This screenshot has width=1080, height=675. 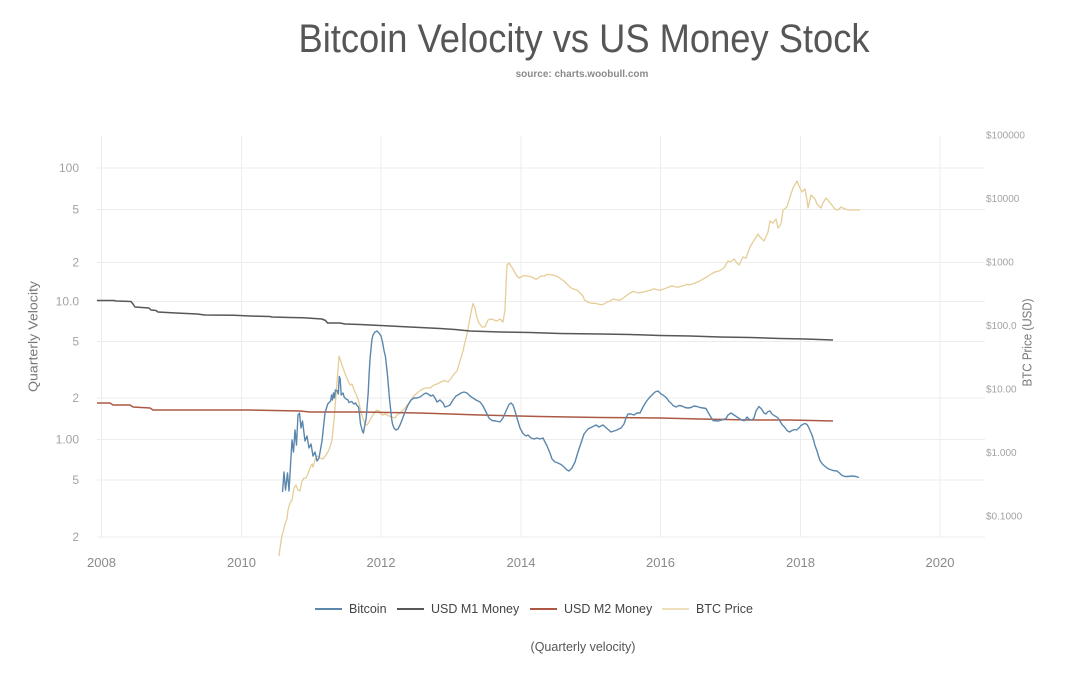 What do you see at coordinates (368, 609) in the screenshot?
I see `svg-text: Bitcoin` at bounding box center [368, 609].